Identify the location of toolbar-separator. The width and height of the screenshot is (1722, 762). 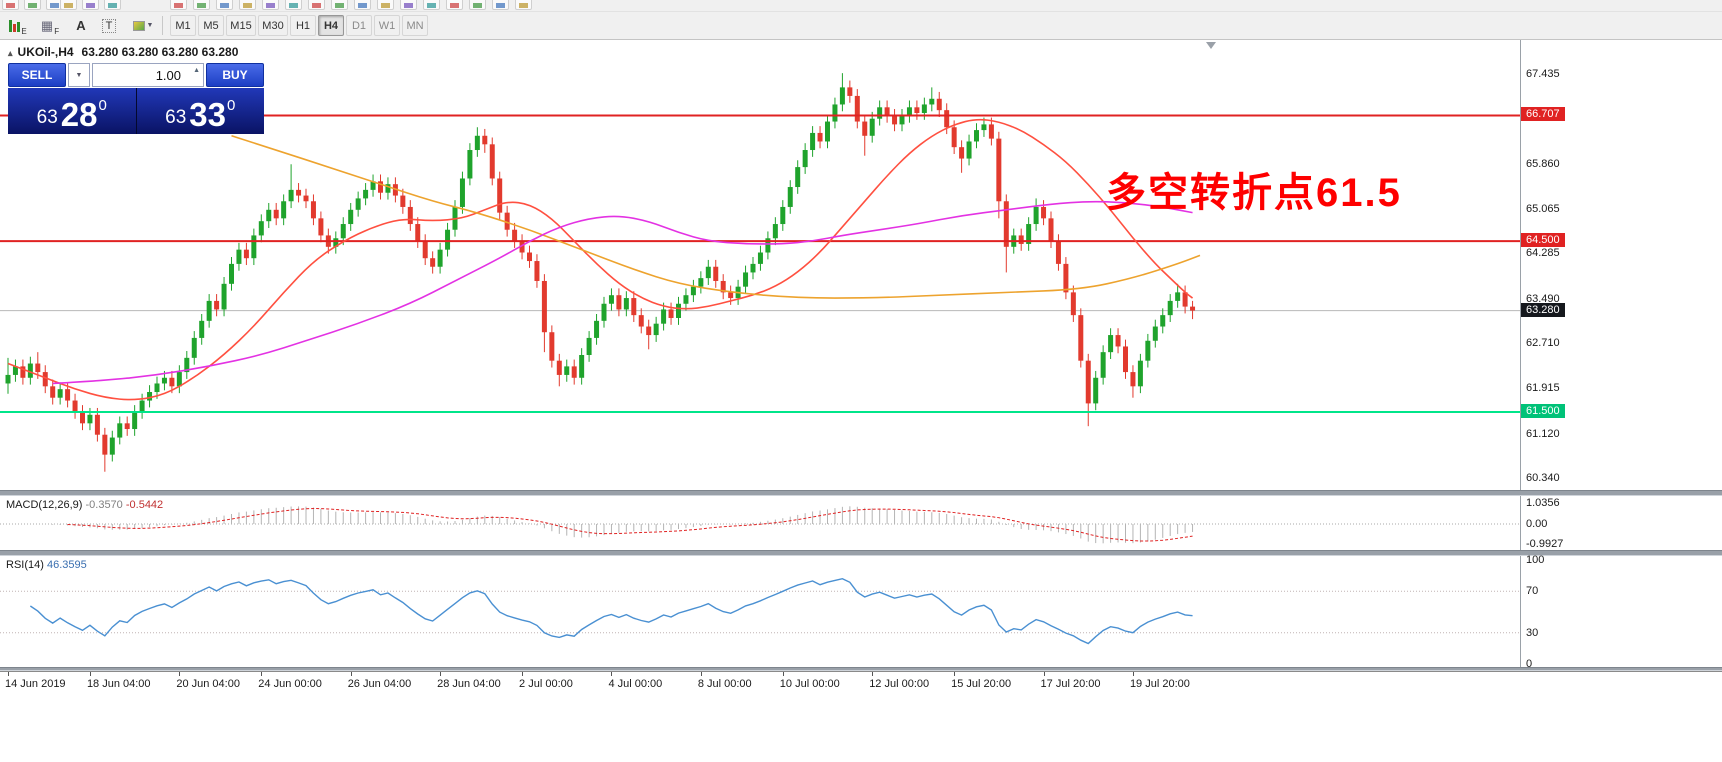
(162, 25).